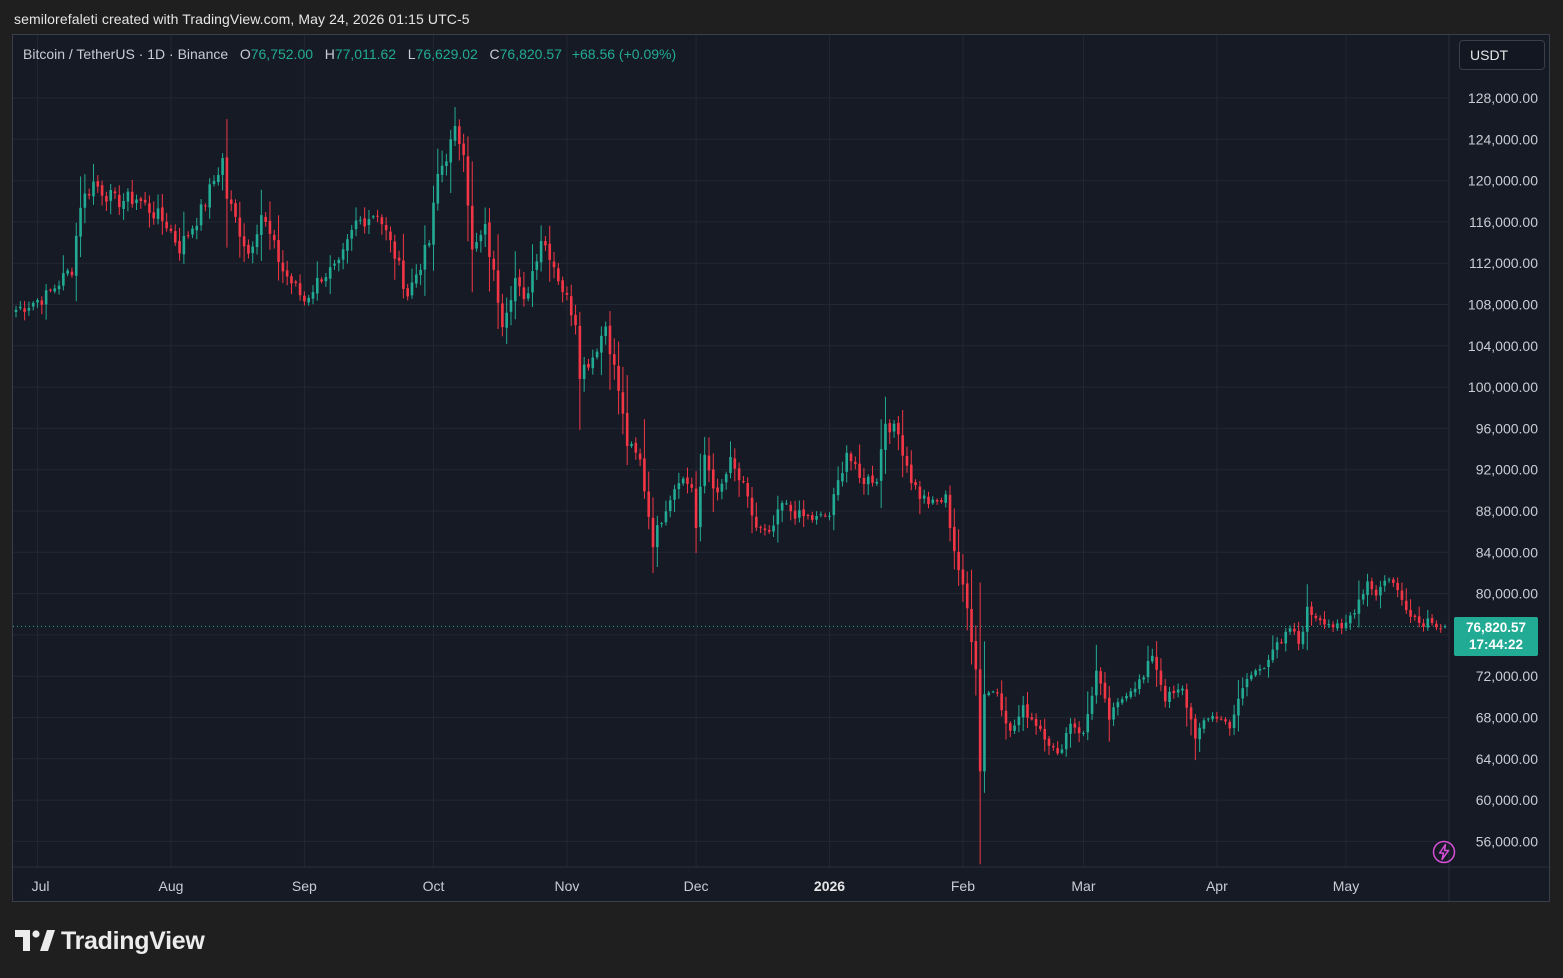 Image resolution: width=1563 pixels, height=978 pixels. I want to click on price-tick-label: 60,000.00, so click(1507, 800).